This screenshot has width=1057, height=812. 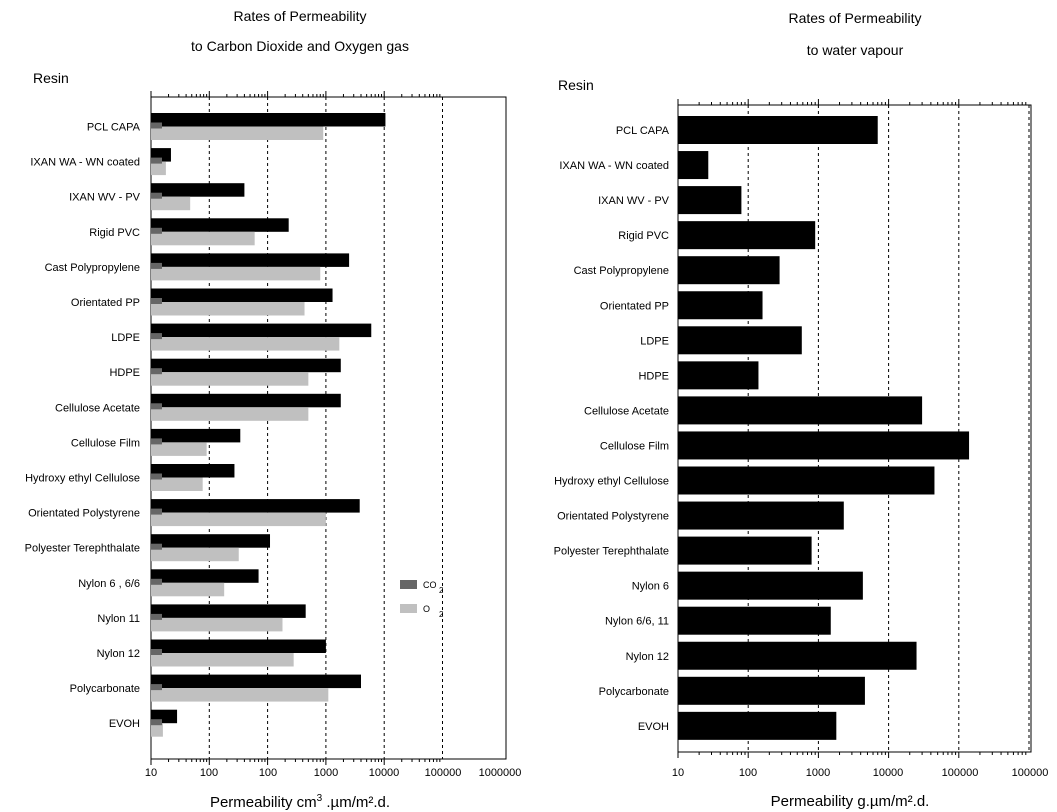 I want to click on left-category-label: Cellulose Film, so click(x=105, y=443).